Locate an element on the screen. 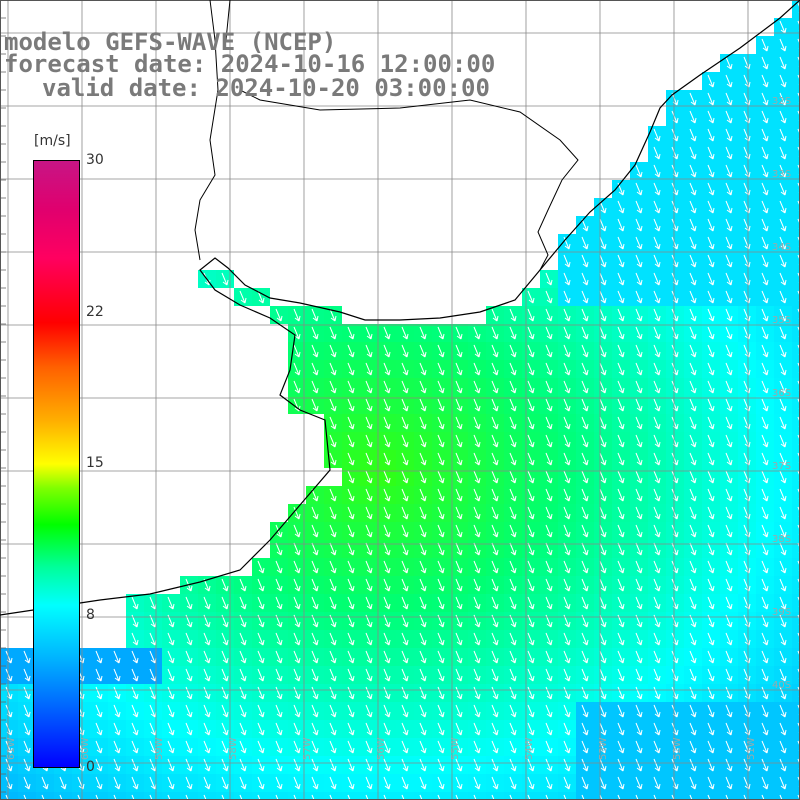  longitude-label: 60W is located at coordinates (85, 748).